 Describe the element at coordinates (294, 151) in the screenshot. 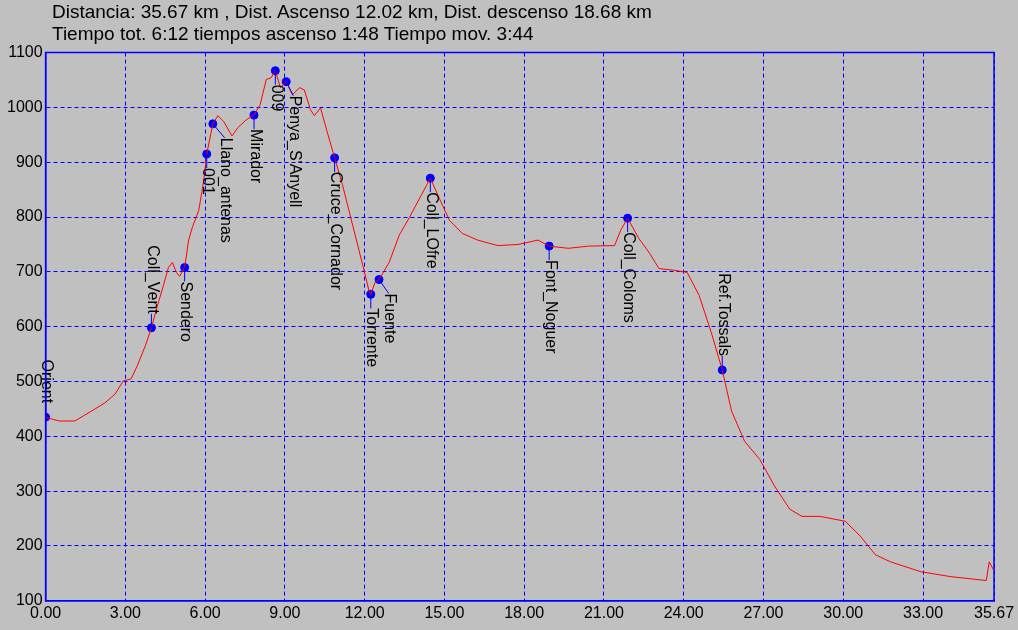

I see `annotation: Penya_S'Anyell` at that location.